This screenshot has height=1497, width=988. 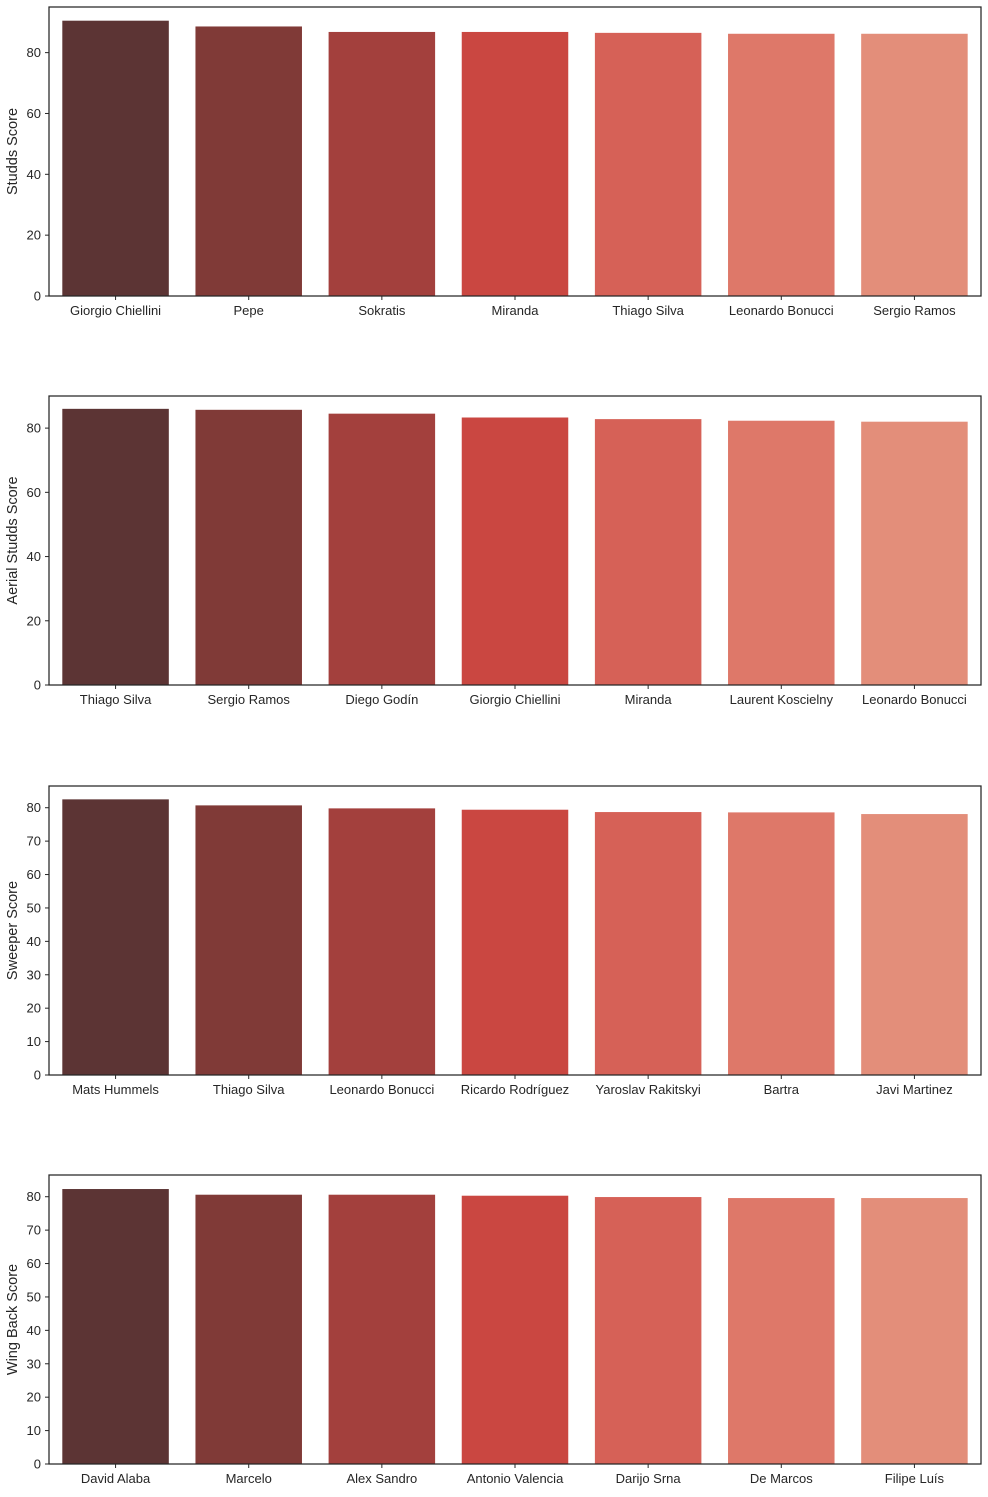 I want to click on x-tick-label: Filipe Luís, so click(x=915, y=1478).